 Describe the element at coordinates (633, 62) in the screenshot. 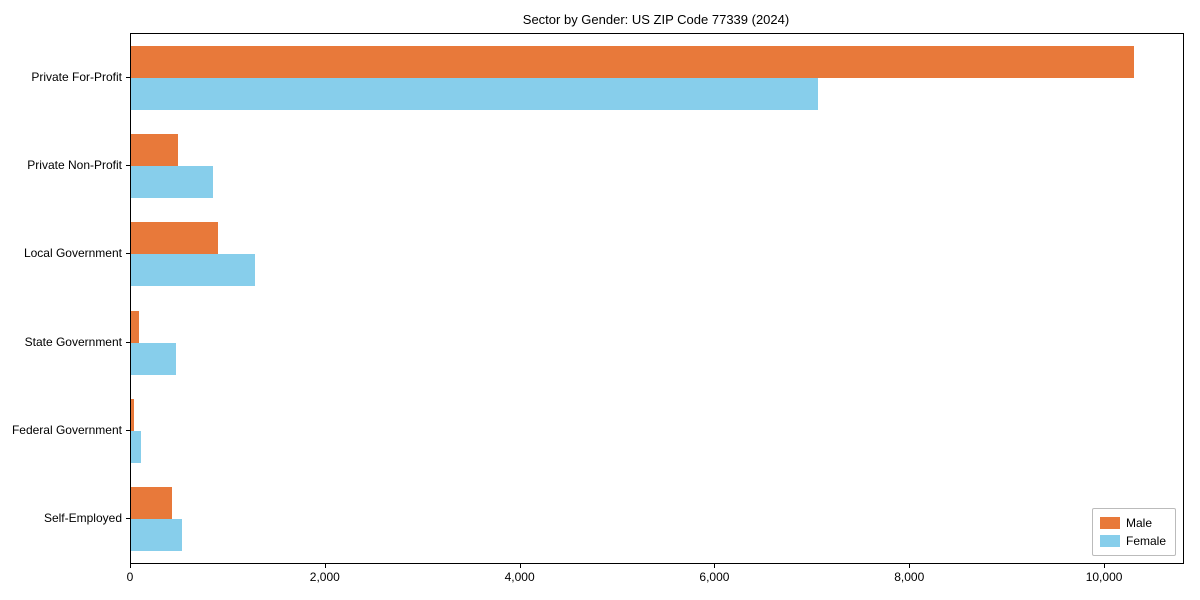

I see `bar-male-private-for-profit` at that location.